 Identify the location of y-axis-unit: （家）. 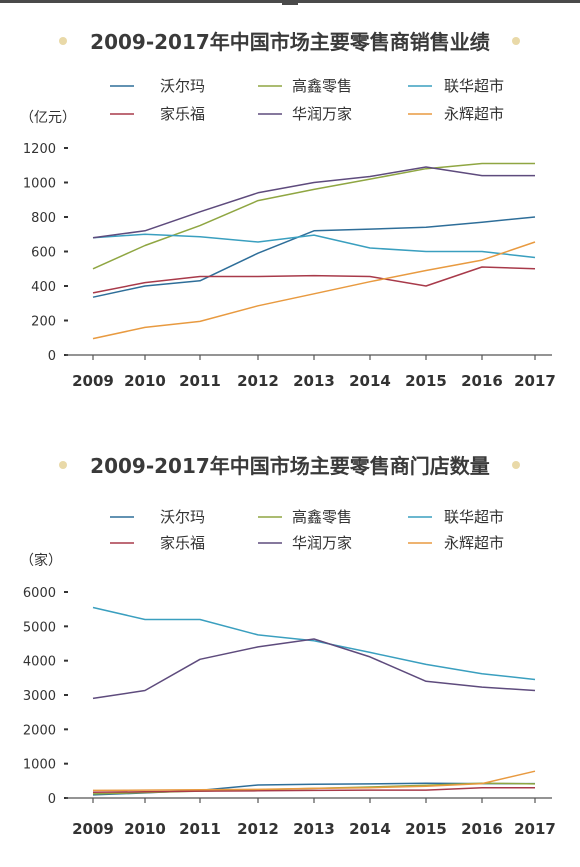
(41, 560).